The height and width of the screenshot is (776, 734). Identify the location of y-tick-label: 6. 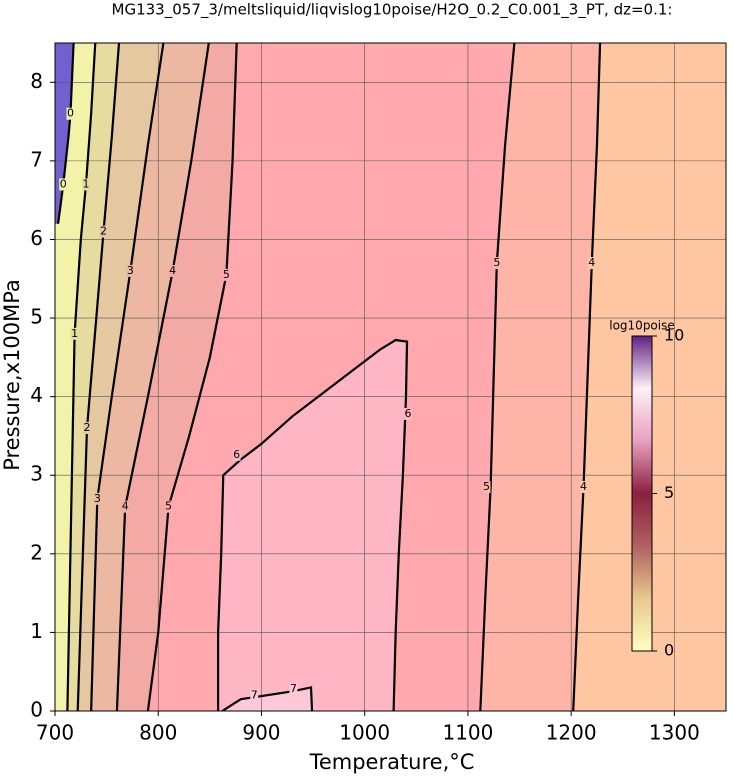
(36, 238).